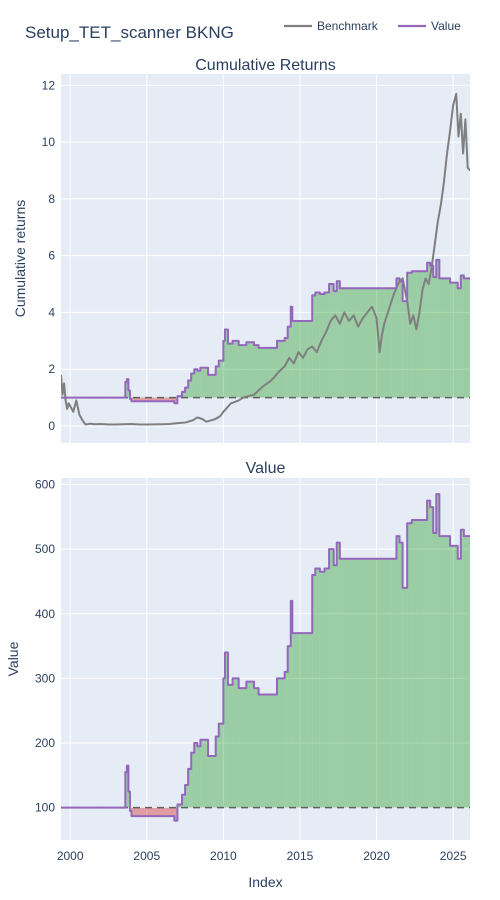 This screenshot has width=500, height=900. Describe the element at coordinates (49, 85) in the screenshot. I see `y-tick-label: 12` at that location.